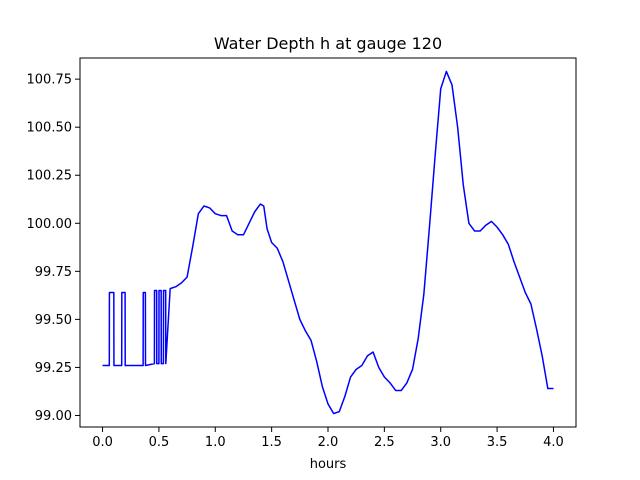  What do you see at coordinates (328, 442) in the screenshot?
I see `x-tick-label: 2.0` at bounding box center [328, 442].